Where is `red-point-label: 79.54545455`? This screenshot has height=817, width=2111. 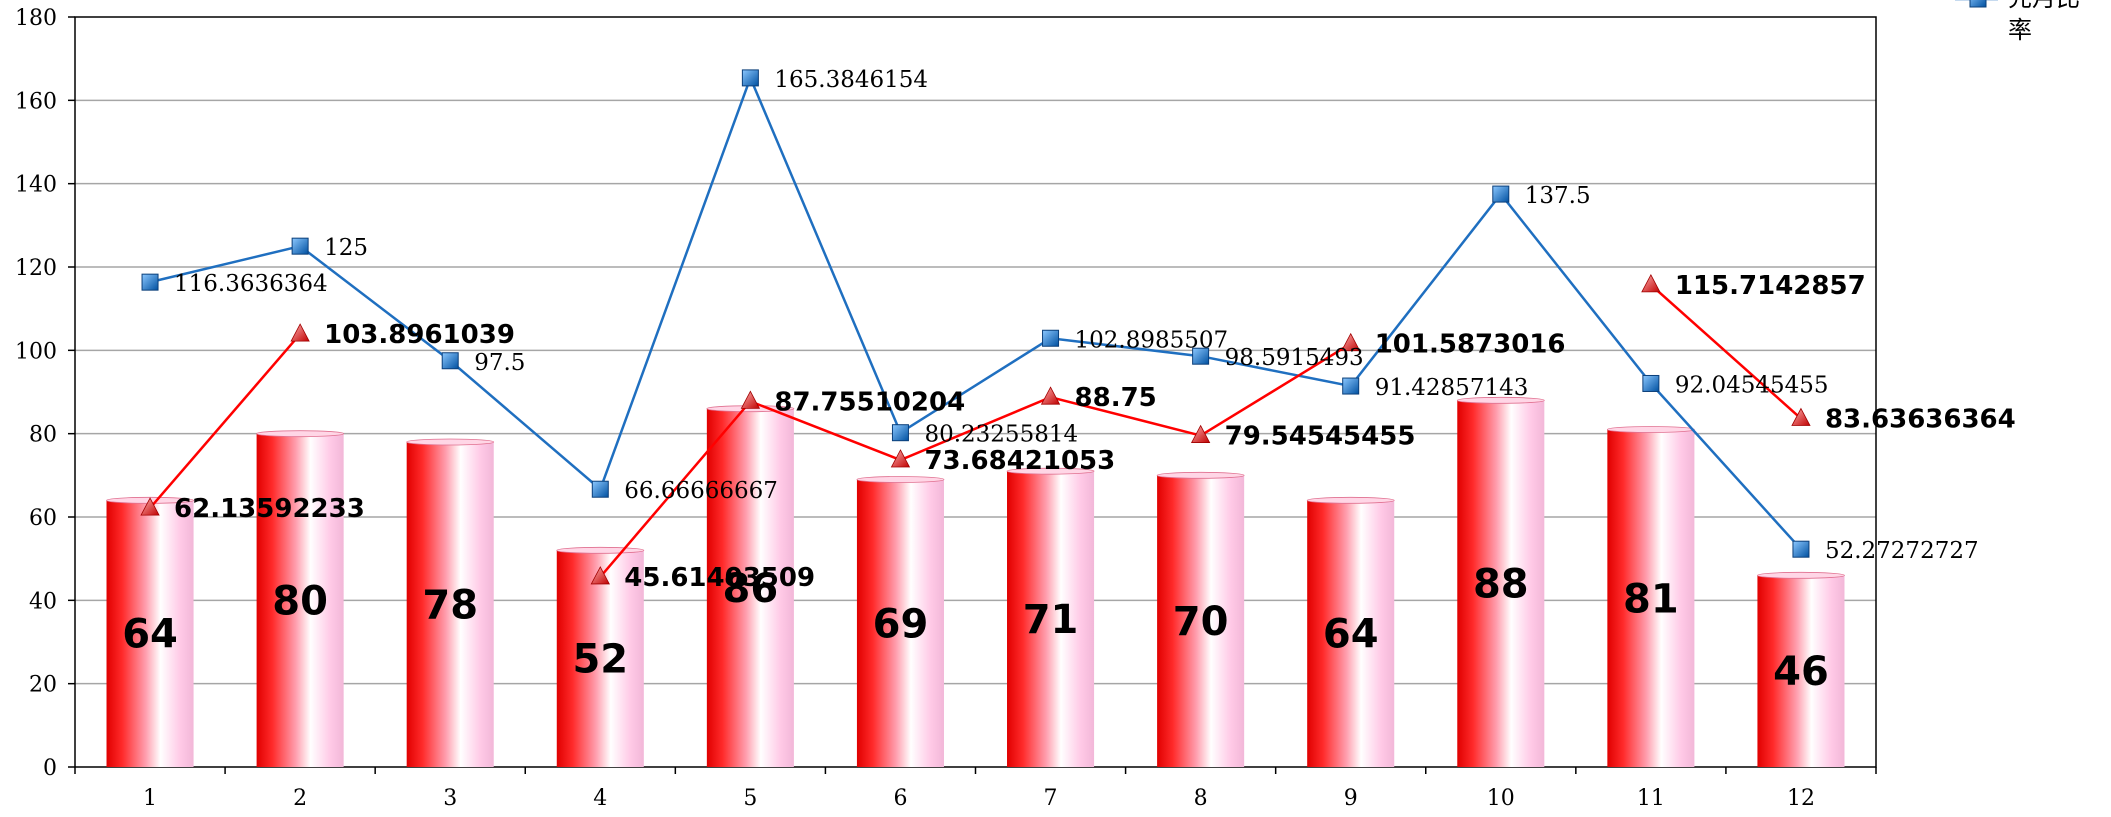
red-point-label: 79.54545455 is located at coordinates (1320, 437).